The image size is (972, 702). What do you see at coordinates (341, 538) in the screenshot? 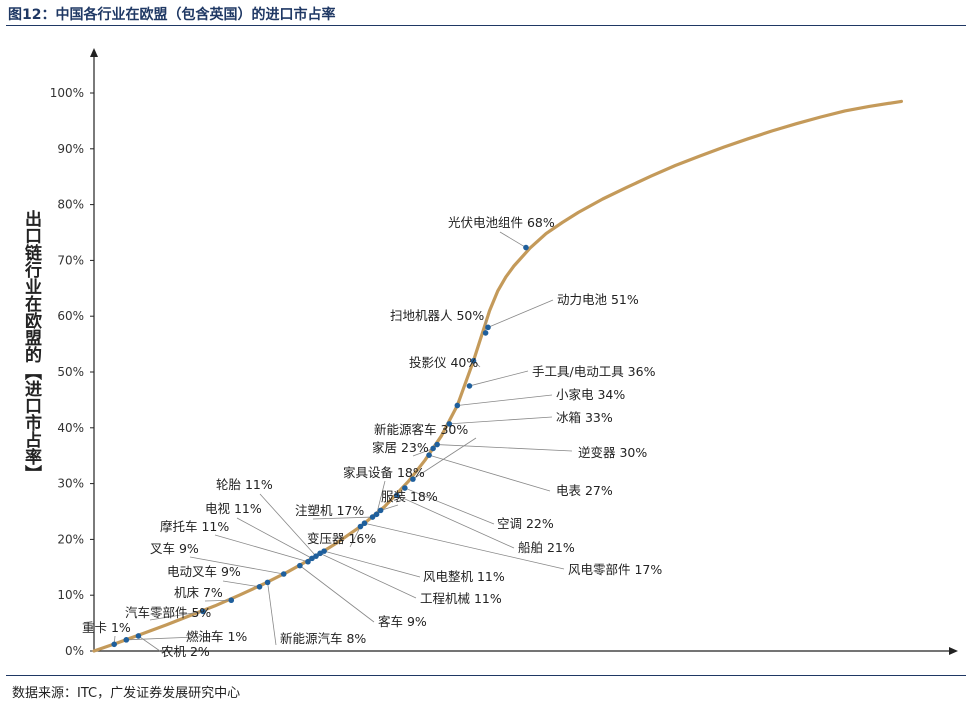
I see `data-label: 变压器 16%` at bounding box center [341, 538].